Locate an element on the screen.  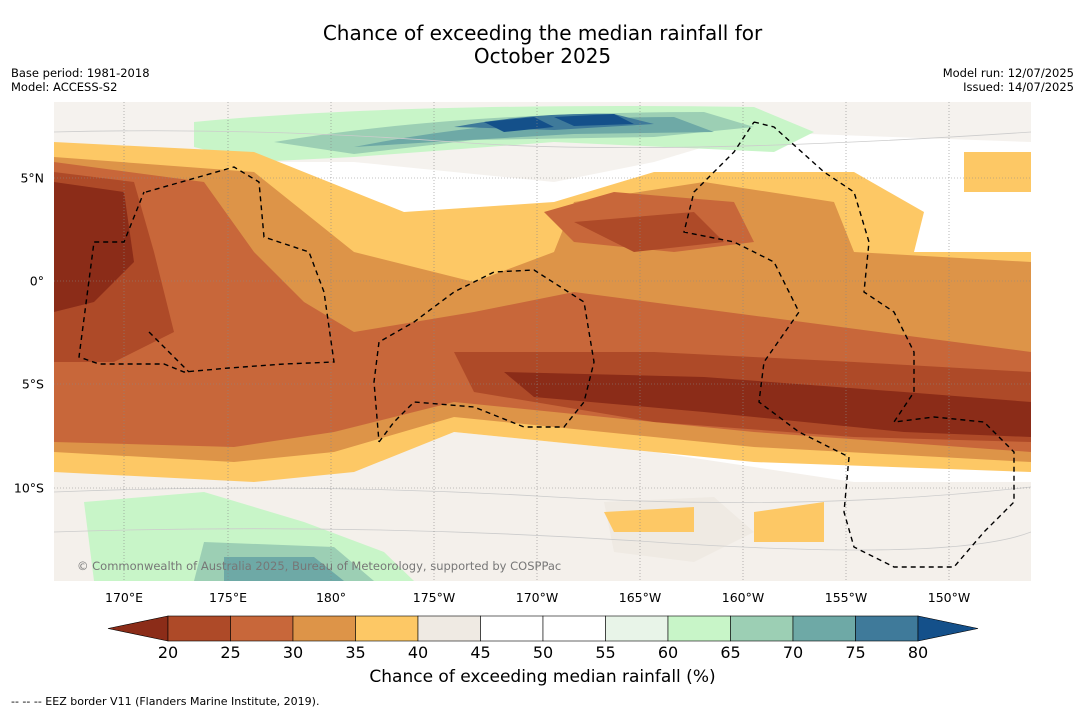
x-tick-label: 160°W is located at coordinates (743, 597).